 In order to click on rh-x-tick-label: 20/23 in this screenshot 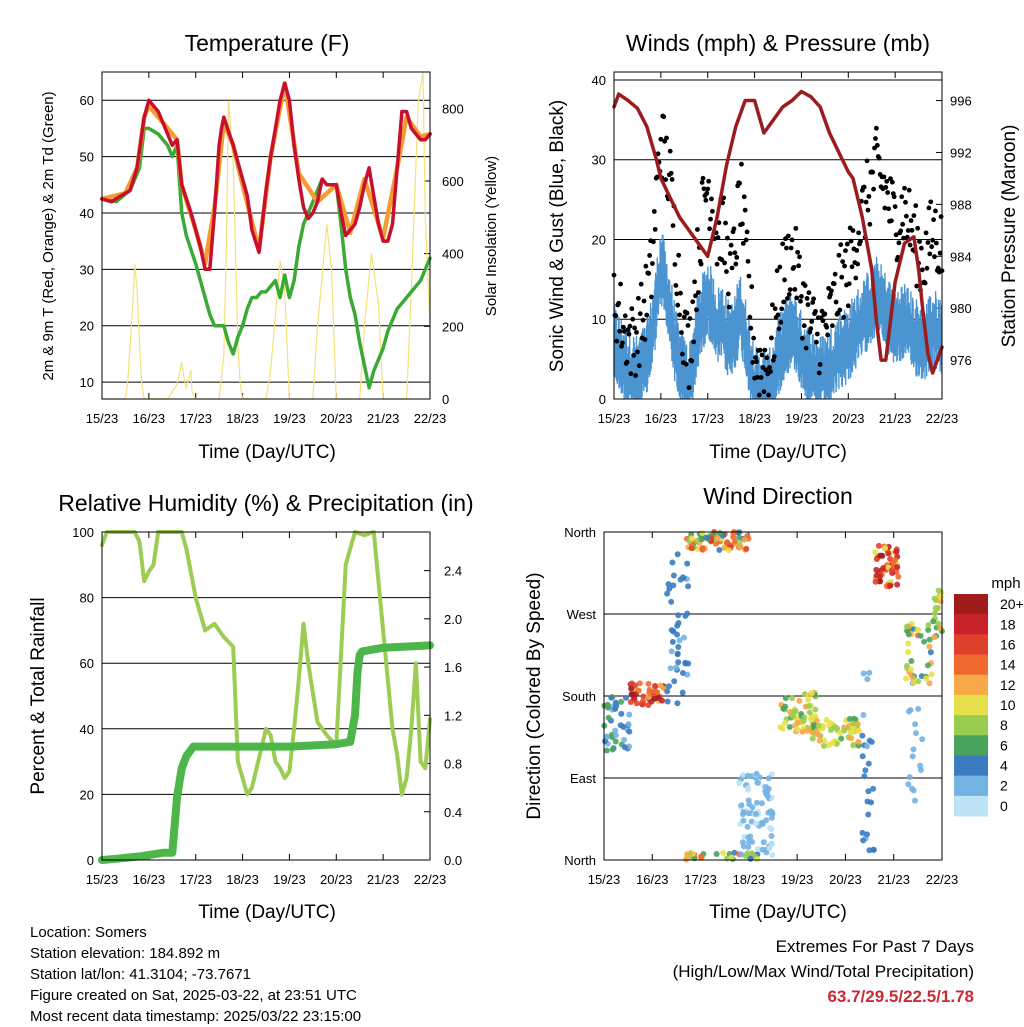, I will do `click(336, 879)`.